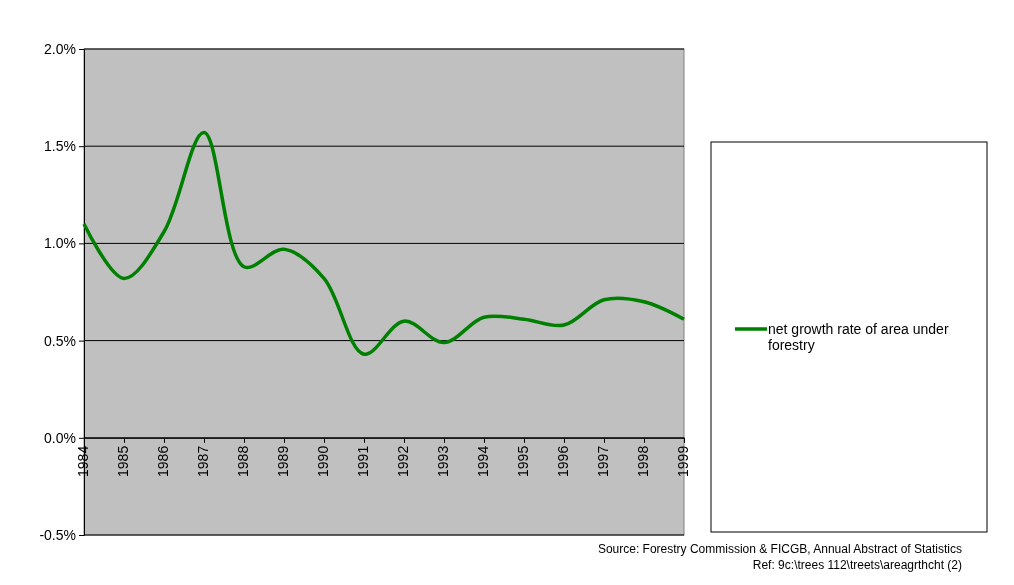  Describe the element at coordinates (283, 461) in the screenshot. I see `x-tick-label: 1989` at that location.